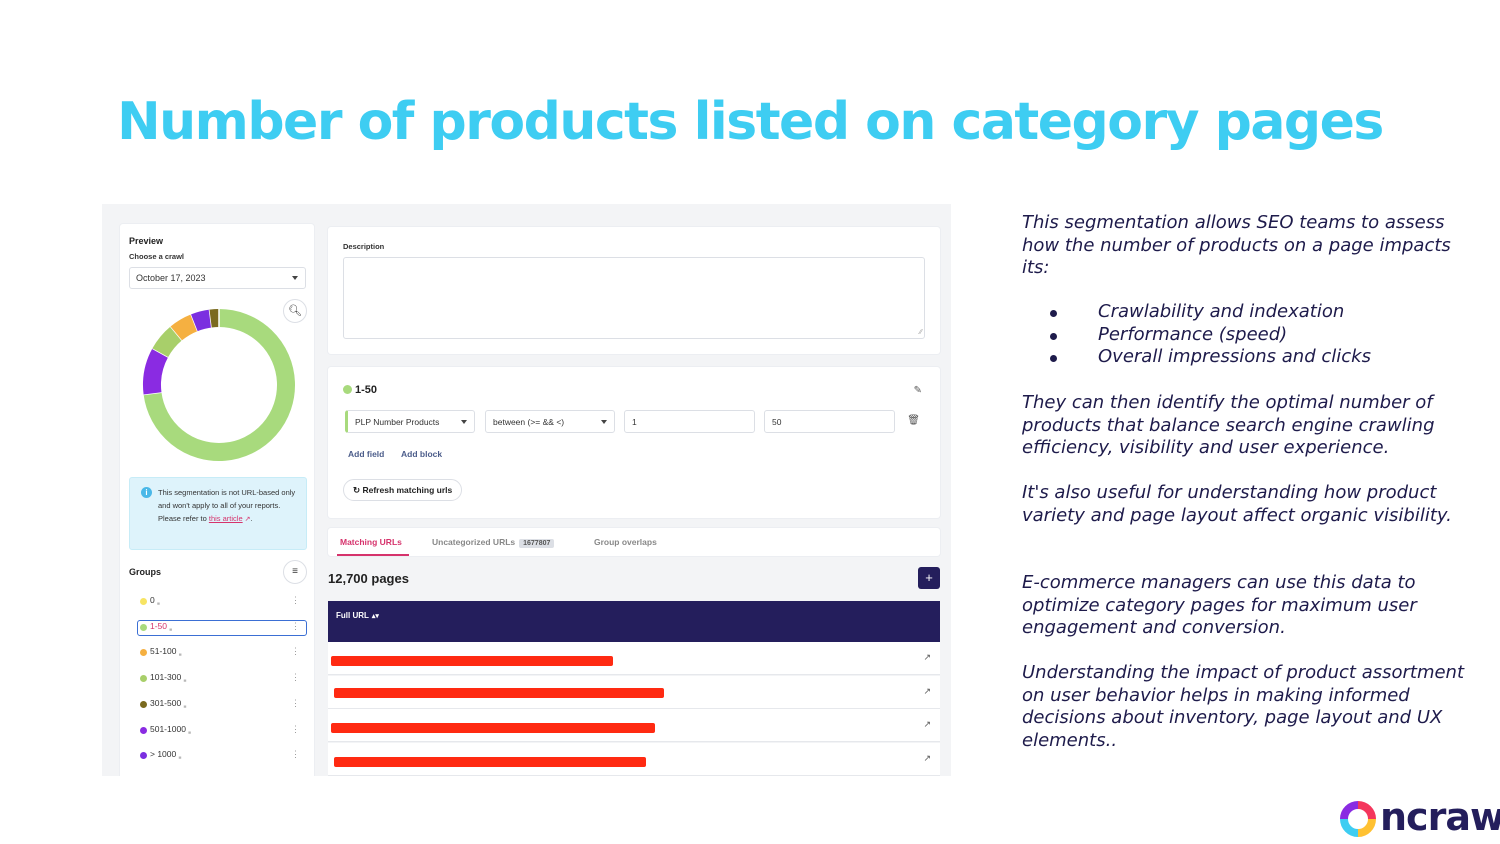  I want to click on group-item: 301-500 ≡ ⋮, so click(222, 705).